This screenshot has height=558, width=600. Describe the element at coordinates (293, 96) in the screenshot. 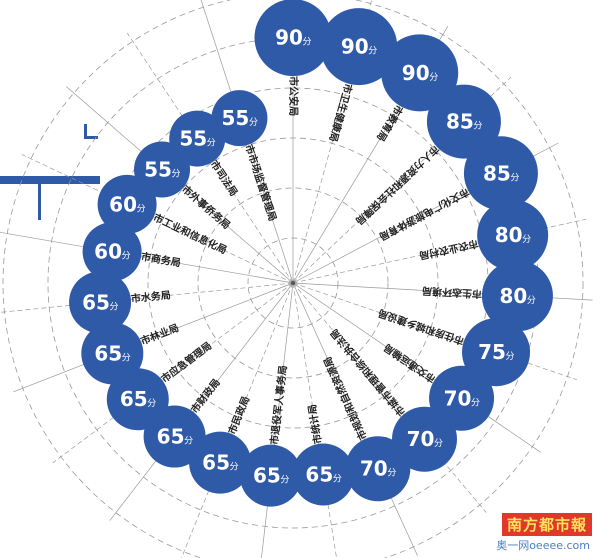

I see `category-label: 市公安局` at that location.